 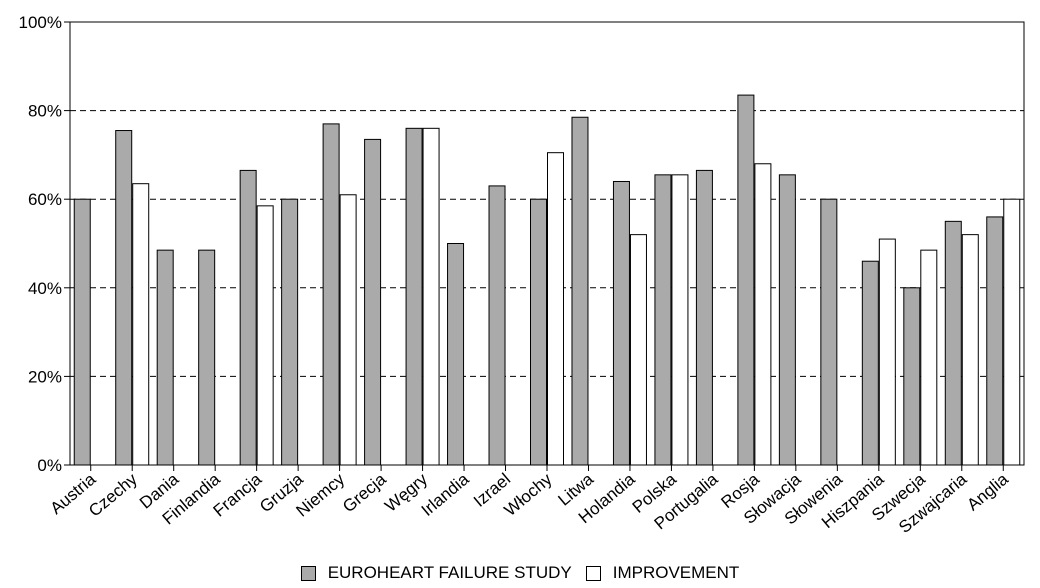 What do you see at coordinates (49, 465) in the screenshot?
I see `y-tick-label: 0%` at bounding box center [49, 465].